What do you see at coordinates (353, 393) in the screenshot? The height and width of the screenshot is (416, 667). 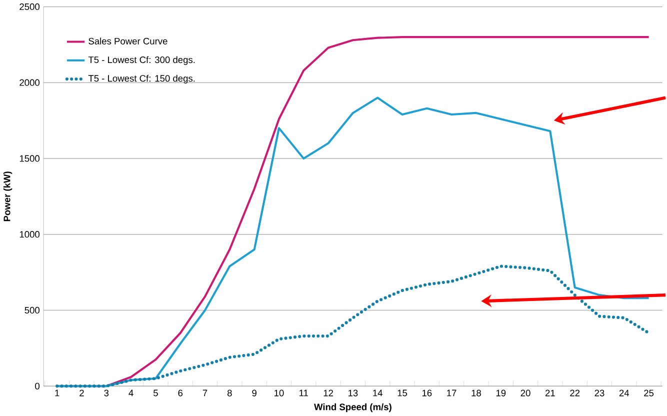 I see `x-tick-label: 13` at bounding box center [353, 393].